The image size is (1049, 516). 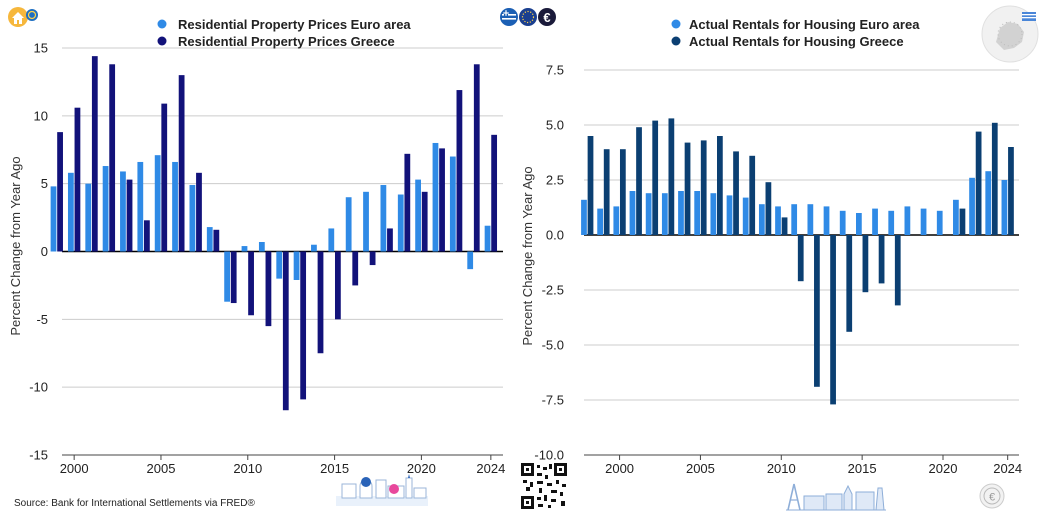 What do you see at coordinates (284, 24) in the screenshot?
I see `legend-item: Residential Property Prices Euro area` at bounding box center [284, 24].